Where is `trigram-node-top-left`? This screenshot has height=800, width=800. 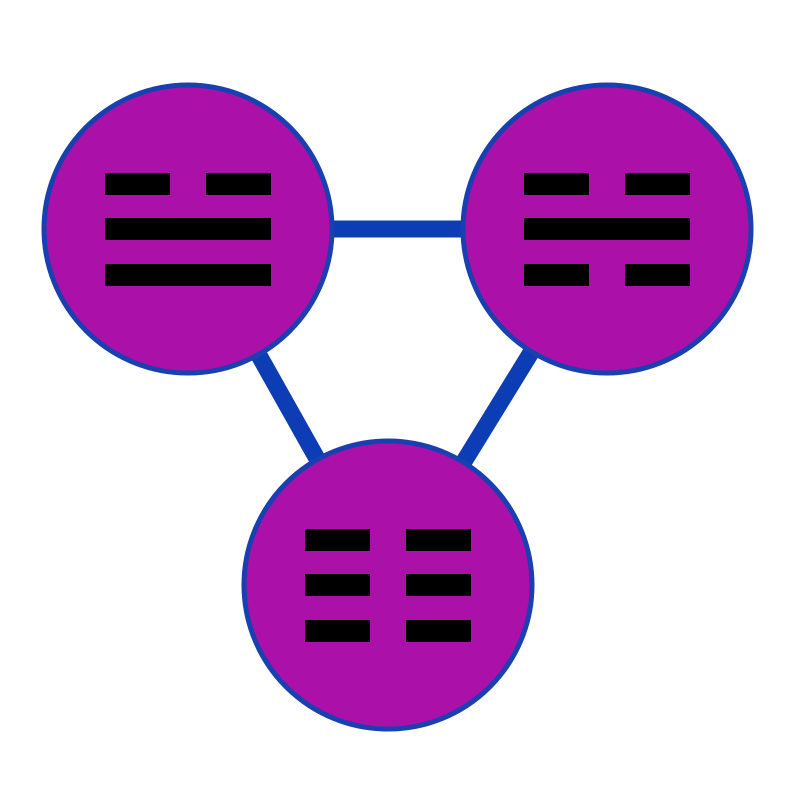 trigram-node-top-left is located at coordinates (188, 229).